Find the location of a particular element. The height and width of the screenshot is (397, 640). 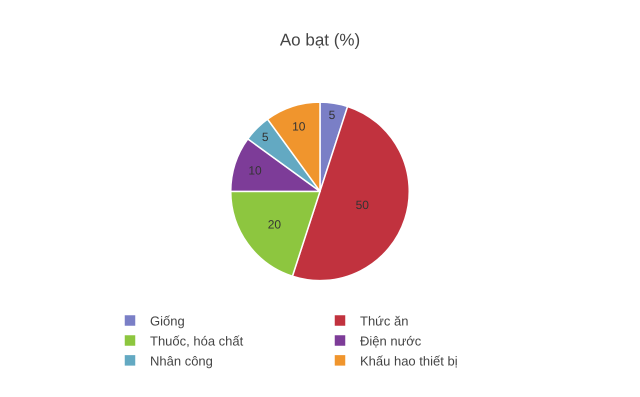

legend-label: Khấu hao thiết bị is located at coordinates (409, 360).